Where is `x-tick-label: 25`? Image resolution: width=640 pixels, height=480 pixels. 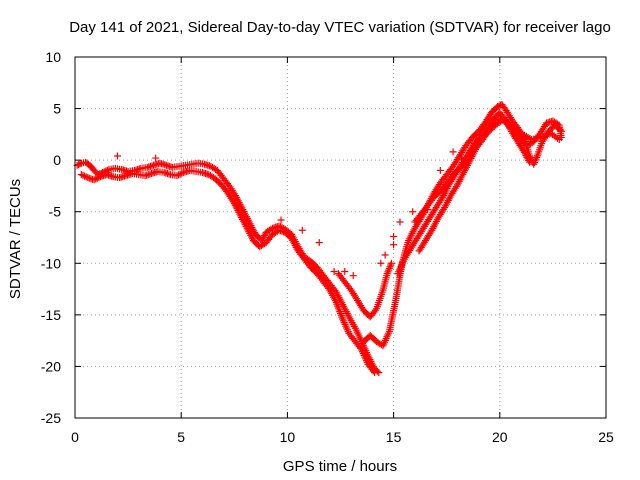 x-tick-label: 25 is located at coordinates (606, 437).